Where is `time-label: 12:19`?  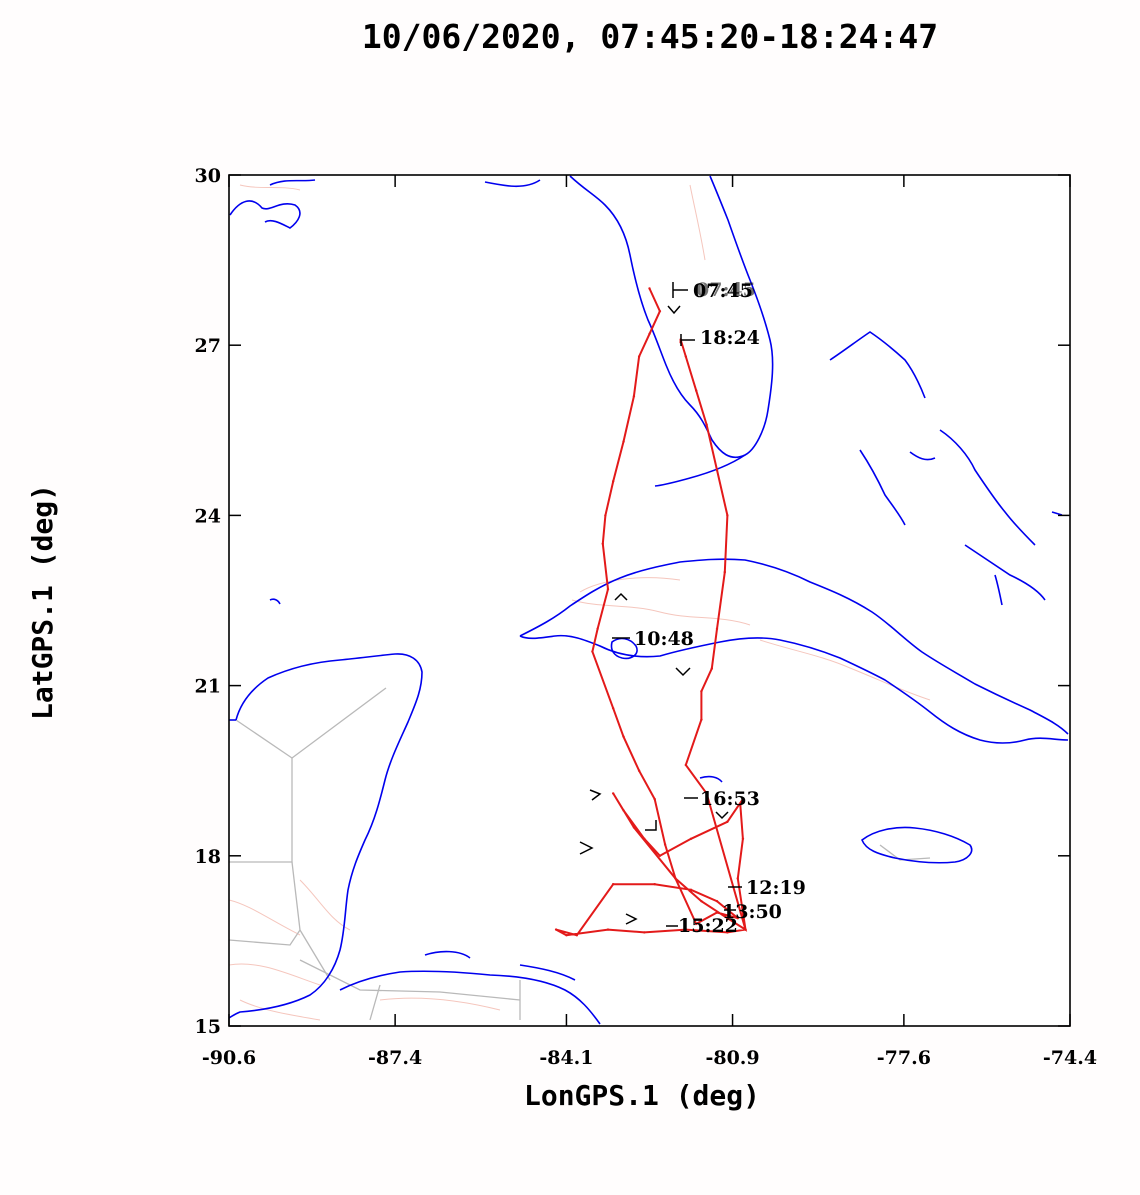 time-label: 12:19 is located at coordinates (776, 888).